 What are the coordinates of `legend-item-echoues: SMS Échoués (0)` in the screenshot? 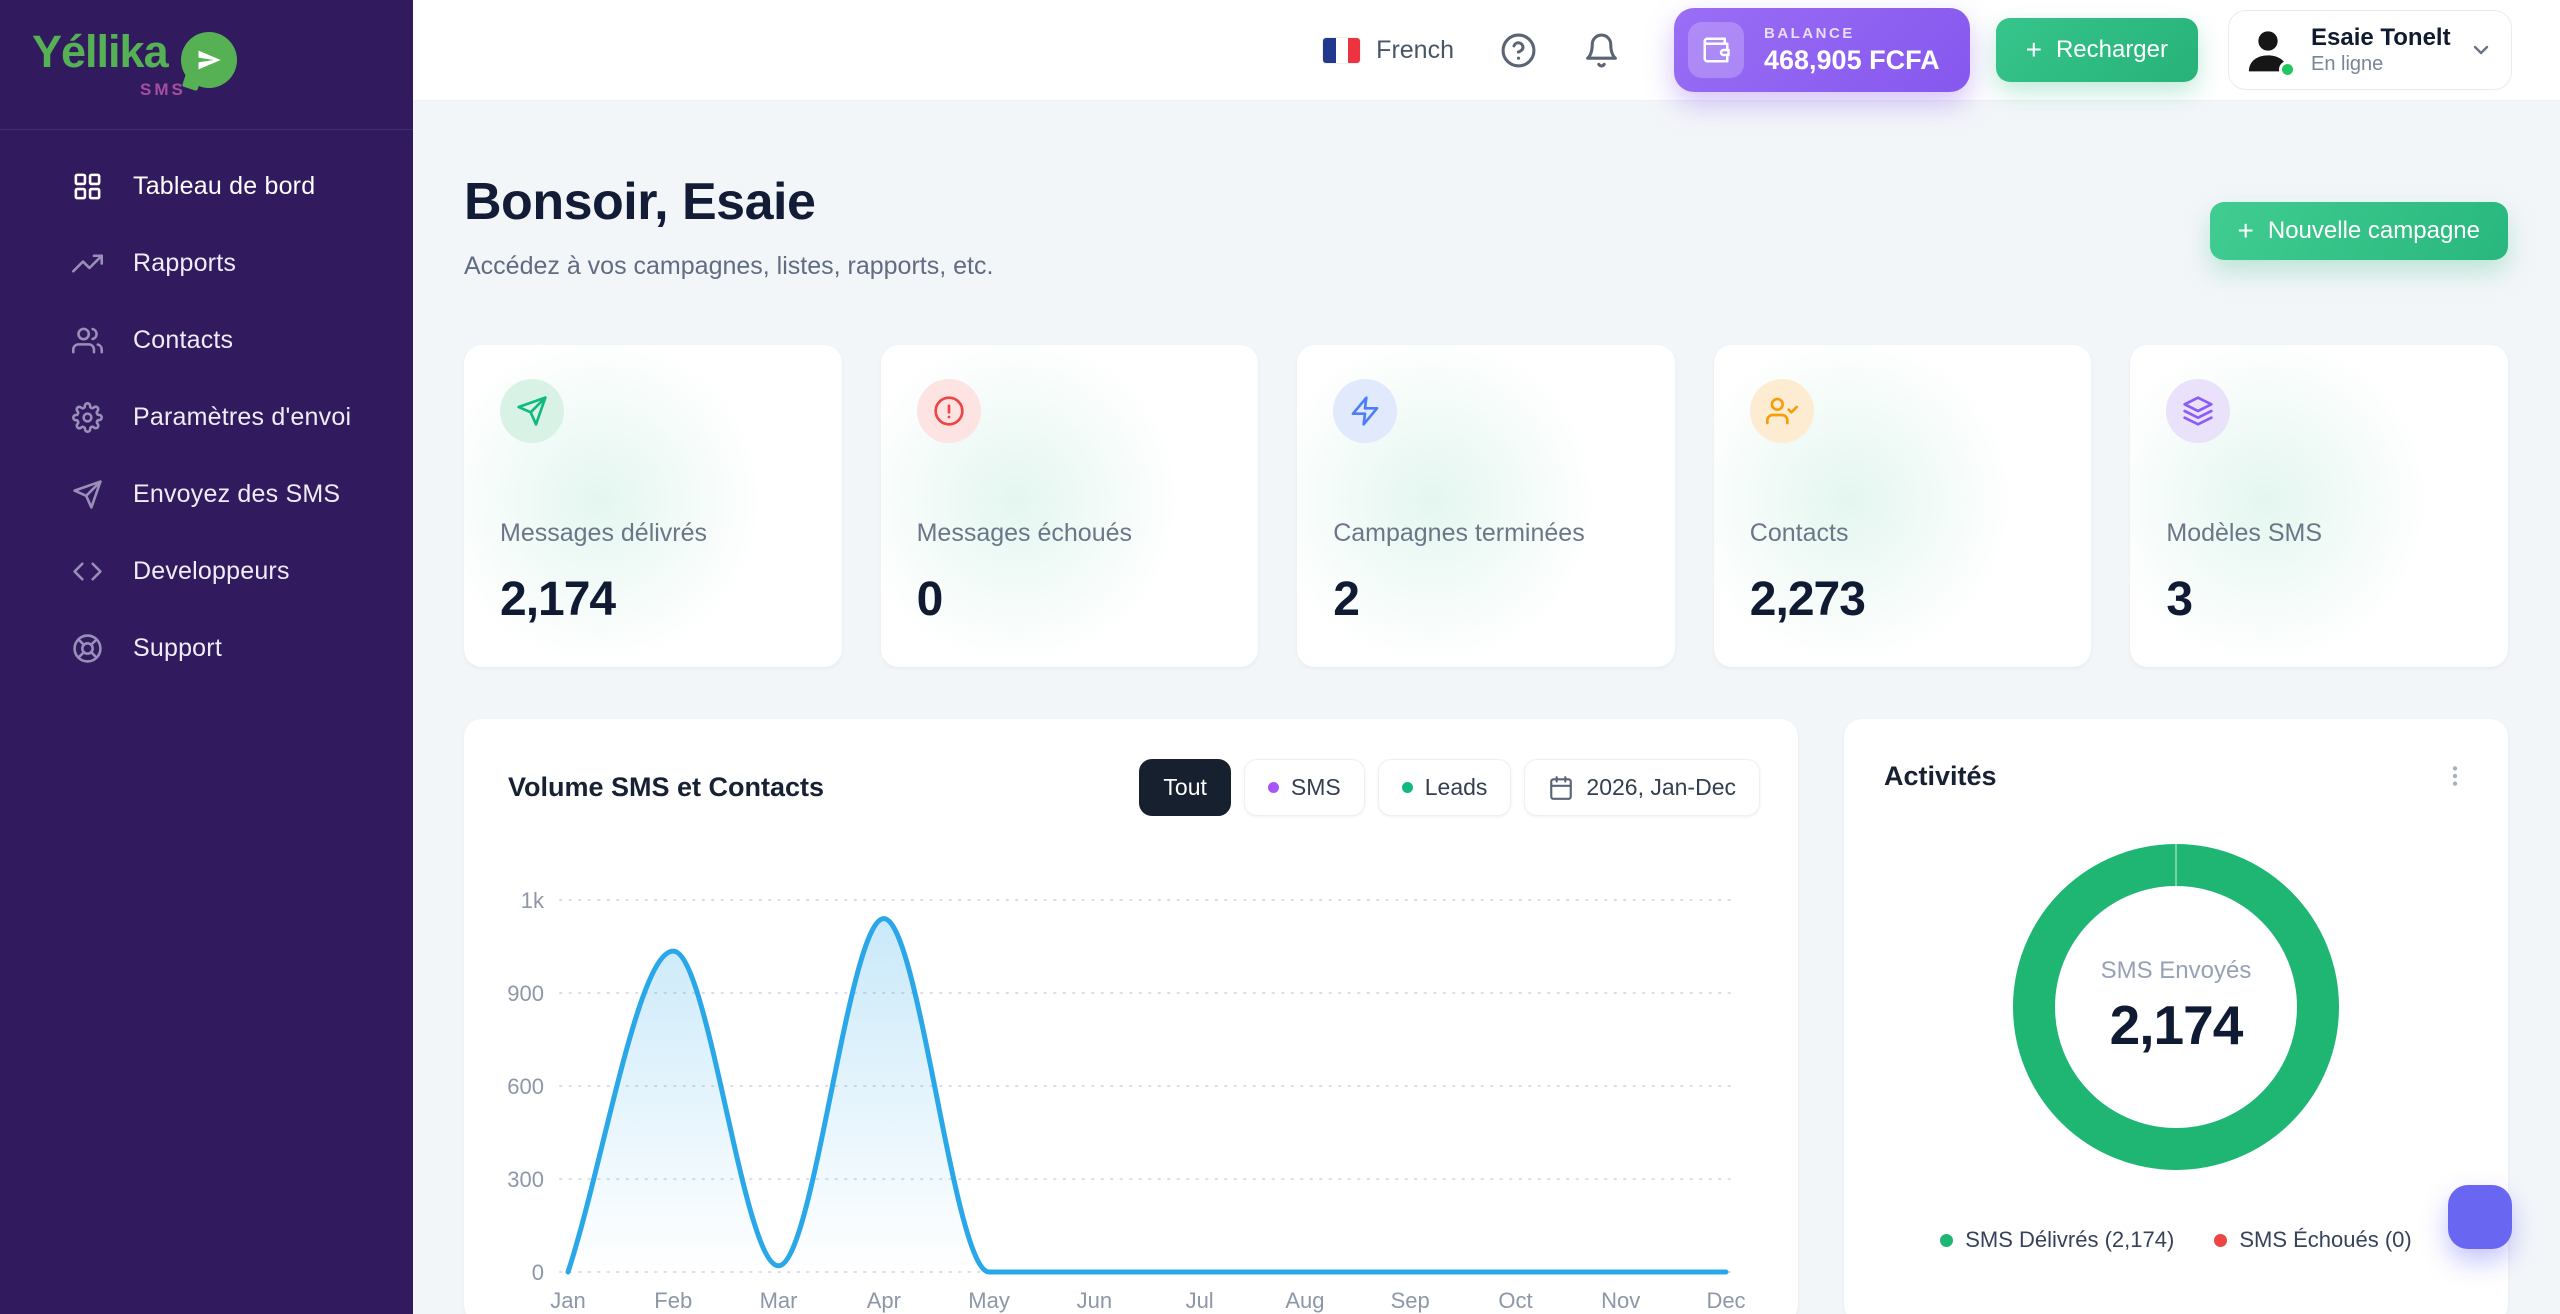 It's located at (2313, 1240).